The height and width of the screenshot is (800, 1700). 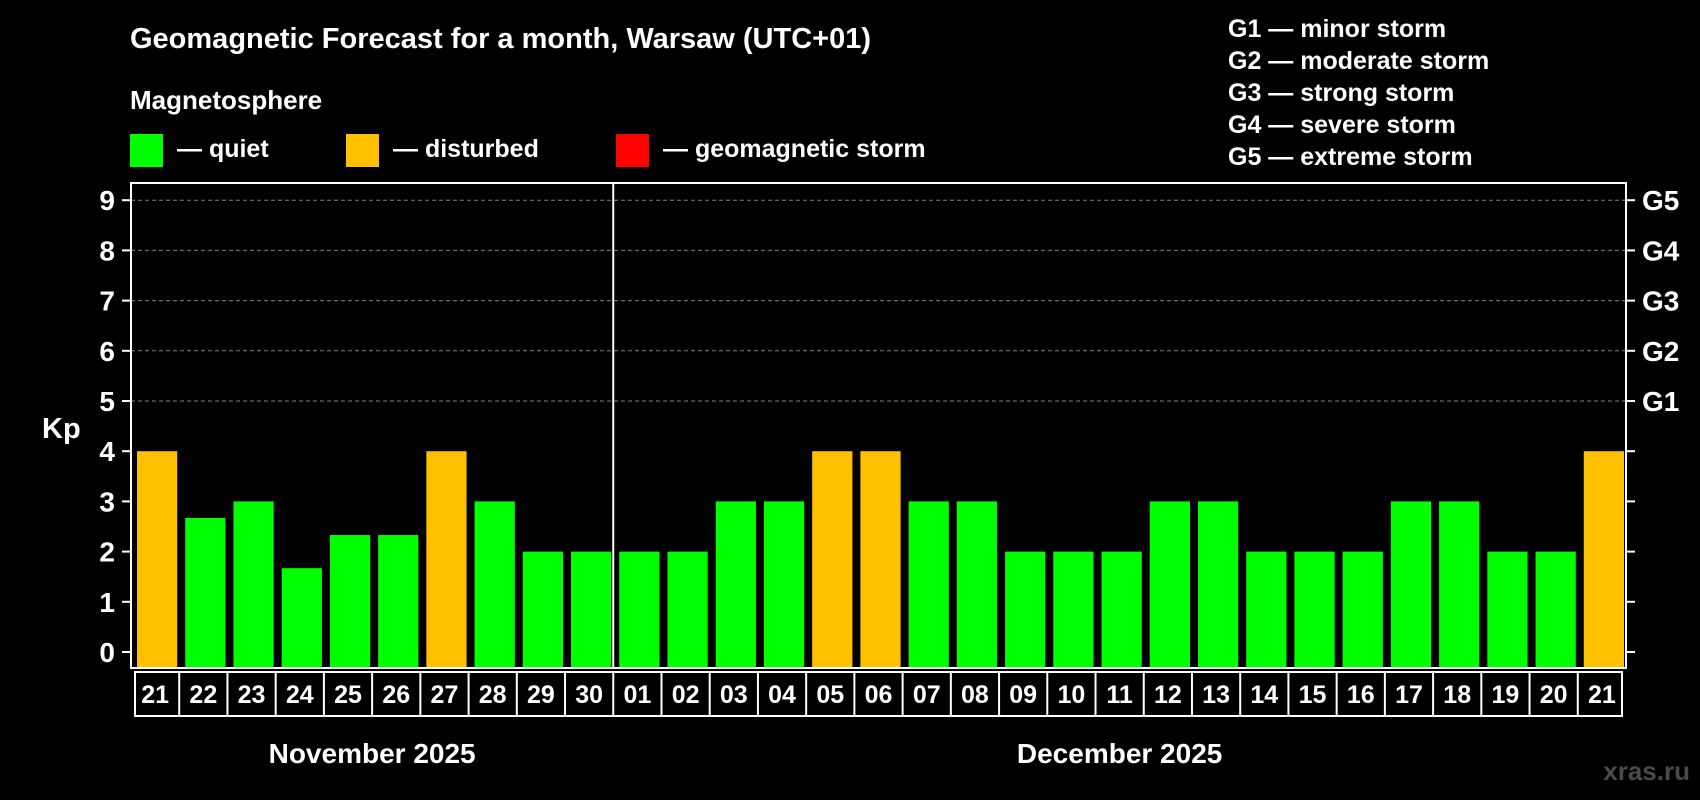 I want to click on y-tick-label-7: 7, so click(x=107, y=301).